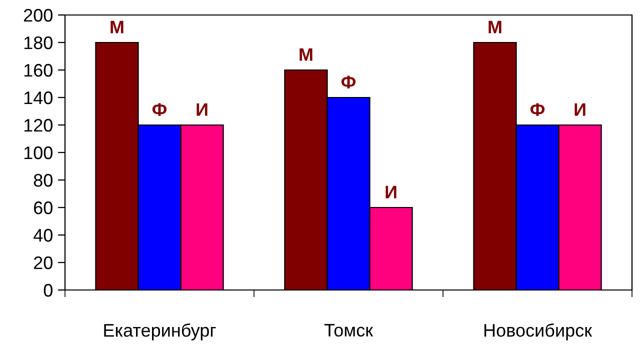 The height and width of the screenshot is (345, 642). Describe the element at coordinates (38, 43) in the screenshot. I see `y-tick-label: 180` at that location.